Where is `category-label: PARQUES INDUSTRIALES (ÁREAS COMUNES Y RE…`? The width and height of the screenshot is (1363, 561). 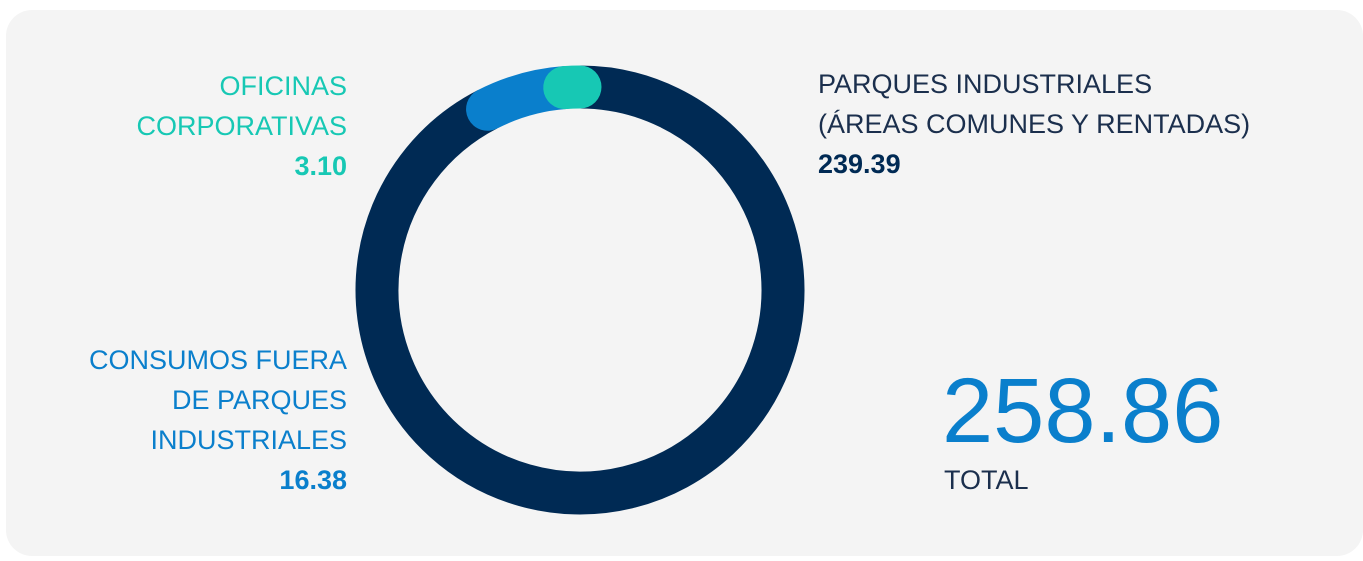 category-label: PARQUES INDUSTRIALES (ÁREAS COMUNES Y RE… is located at coordinates (1034, 104).